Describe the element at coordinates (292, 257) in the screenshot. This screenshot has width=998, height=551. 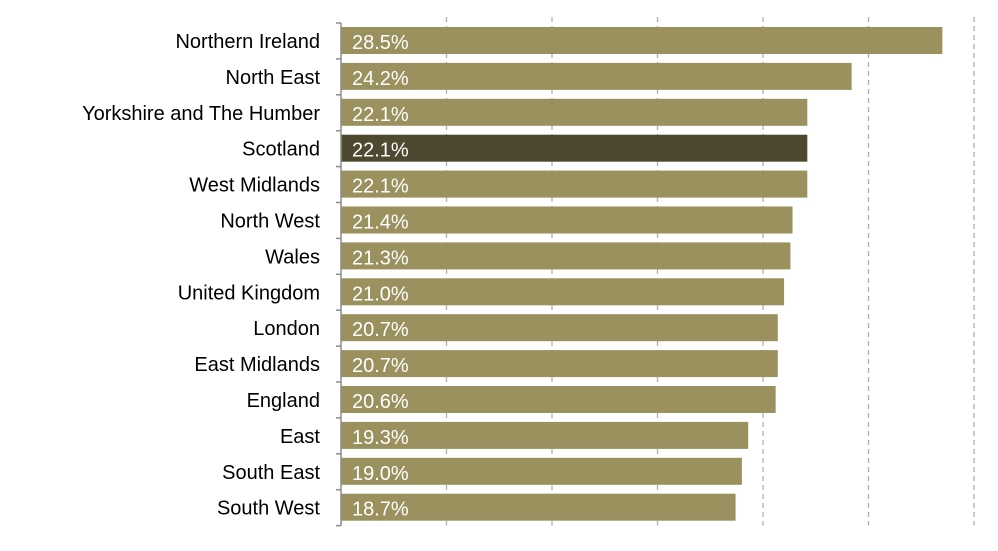
I see `category-label: Wales` at that location.